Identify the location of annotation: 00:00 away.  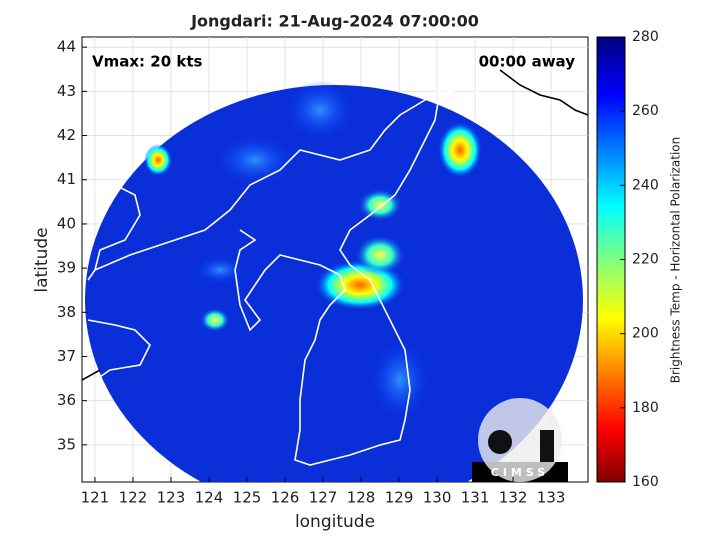
(527, 62).